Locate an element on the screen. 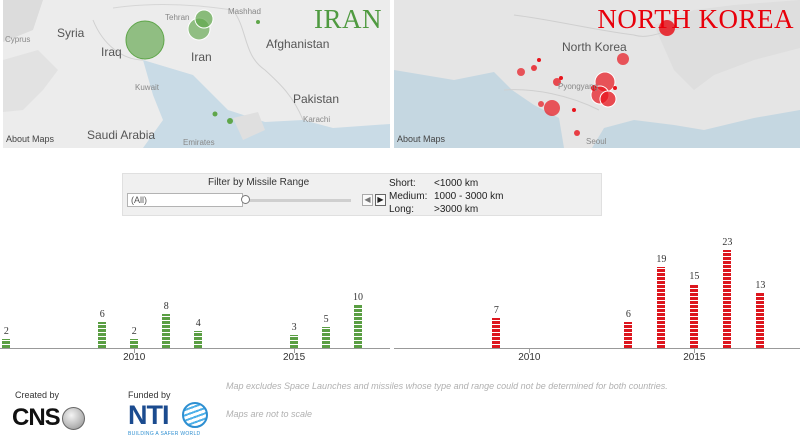 This screenshot has height=444, width=800. nti-tagline: BUILDING A SAFER WORLD is located at coordinates (164, 434).